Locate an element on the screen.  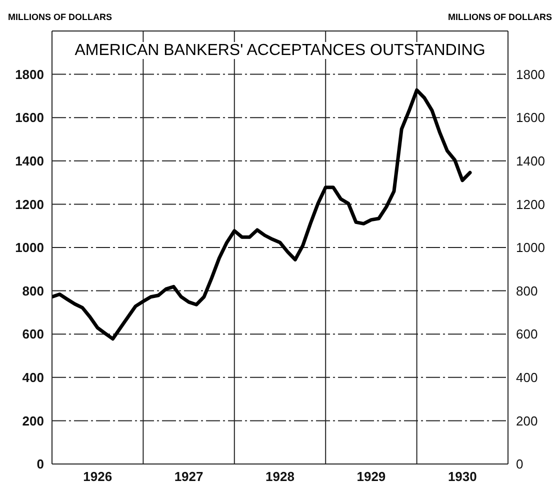
y2-tick-label: 1200 is located at coordinates (530, 204).